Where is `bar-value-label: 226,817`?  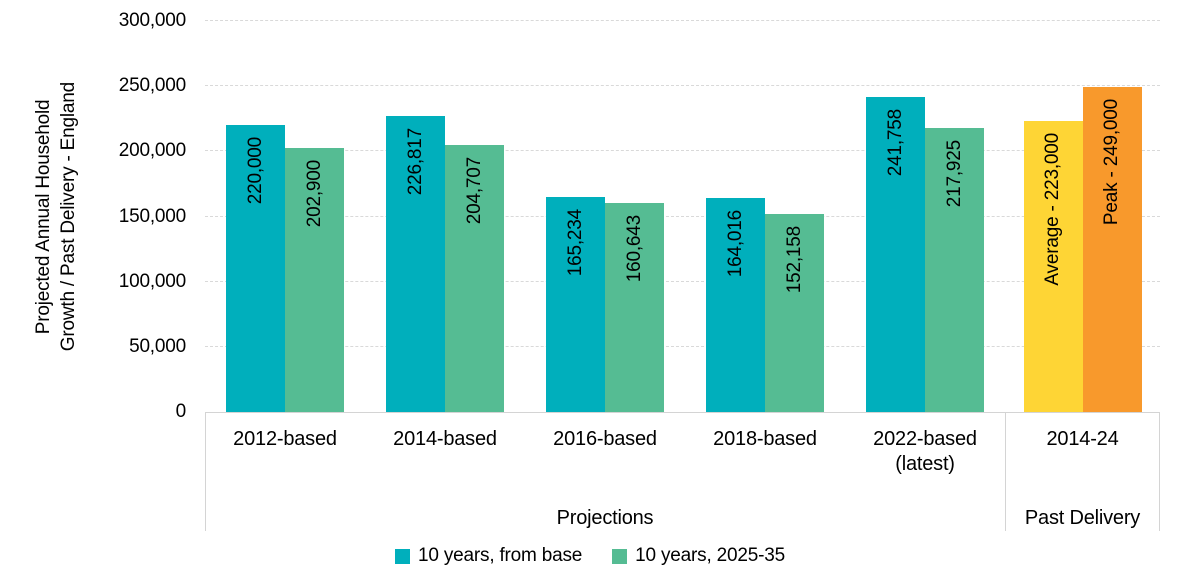
bar-value-label: 226,817 is located at coordinates (415, 162).